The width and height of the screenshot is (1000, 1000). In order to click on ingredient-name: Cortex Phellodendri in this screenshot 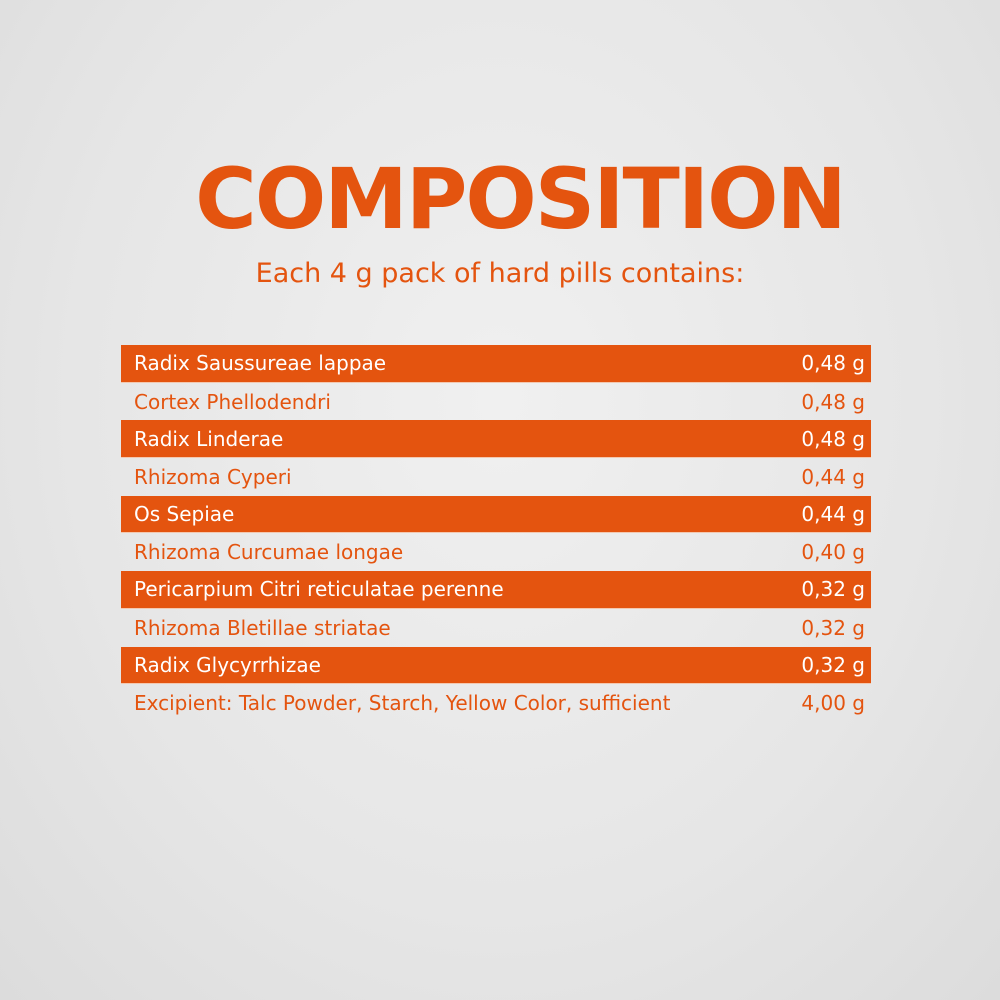, I will do `click(232, 401)`.